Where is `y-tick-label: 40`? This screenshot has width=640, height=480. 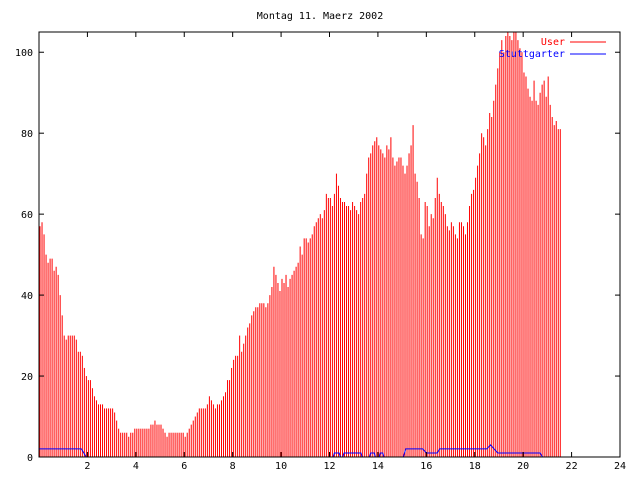
y-tick-label: 40 is located at coordinates (27, 296).